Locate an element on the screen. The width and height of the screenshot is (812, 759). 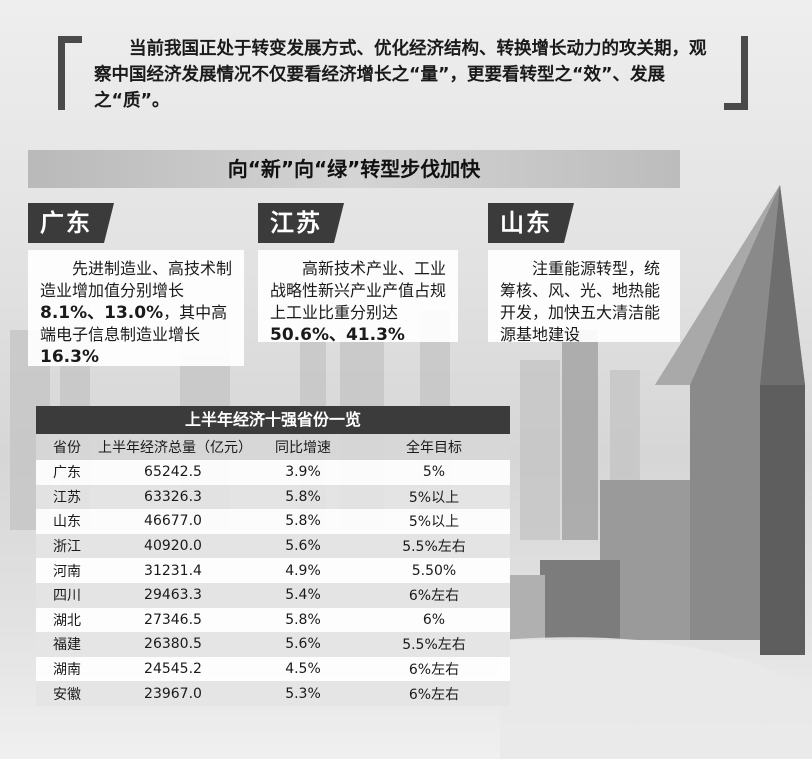
table-row: 福建 26380.5 5.6% 5.5%左右 is located at coordinates (273, 644).